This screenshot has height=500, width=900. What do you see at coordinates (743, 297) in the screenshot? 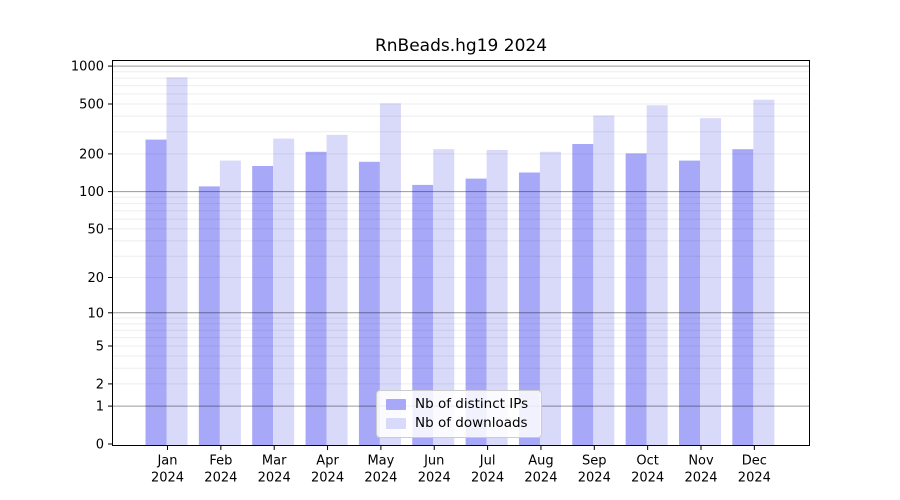
I see `bar-ips-dec` at bounding box center [743, 297].